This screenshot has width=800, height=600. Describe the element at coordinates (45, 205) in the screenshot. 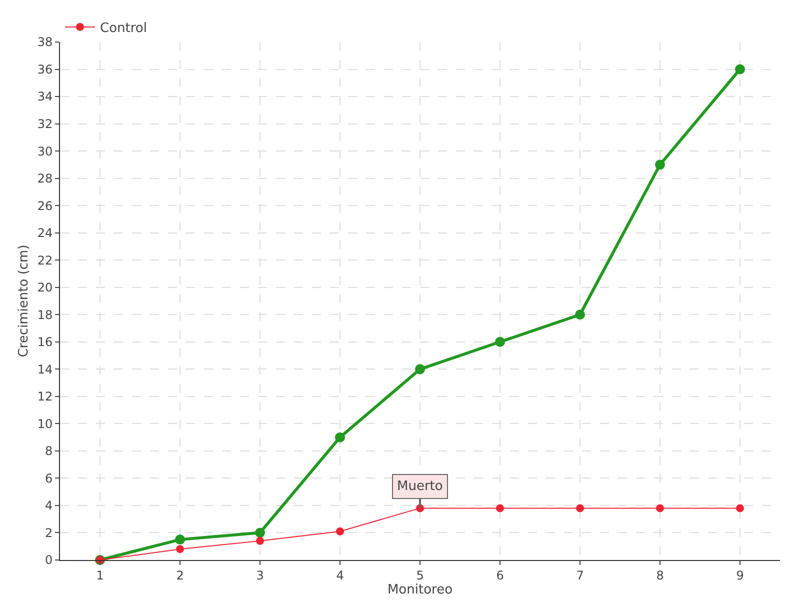

I see `y-tick-label: 26` at that location.